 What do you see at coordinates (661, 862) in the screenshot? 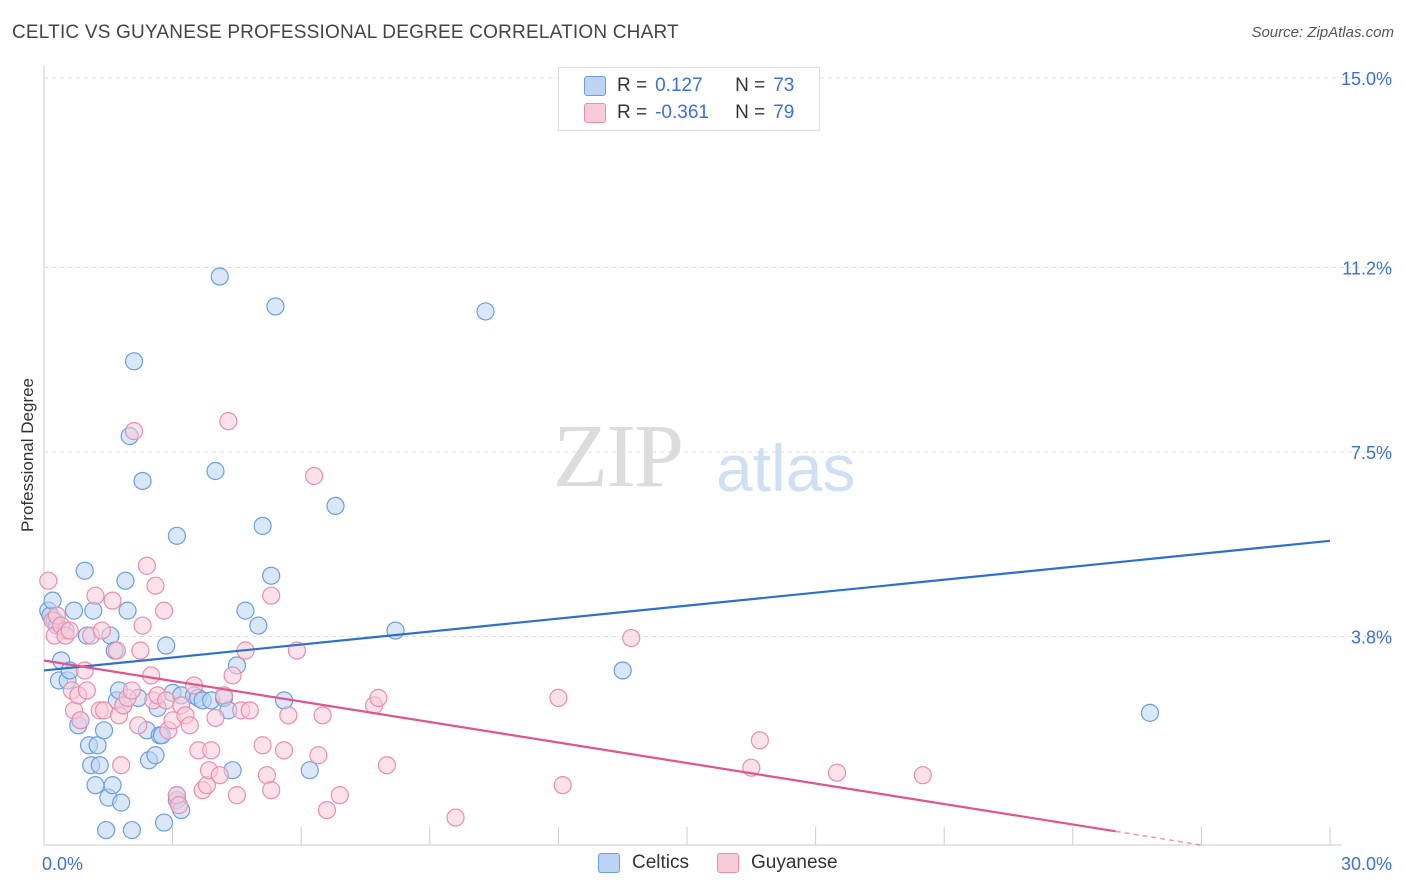
I see `bottom-legend-label-celtics: Celtics` at bounding box center [661, 862].